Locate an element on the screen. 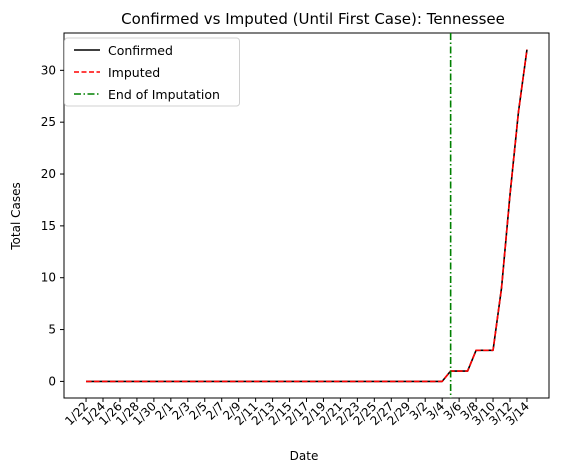  legend-label-end-of-imputation: End of Imputation is located at coordinates (164, 94).